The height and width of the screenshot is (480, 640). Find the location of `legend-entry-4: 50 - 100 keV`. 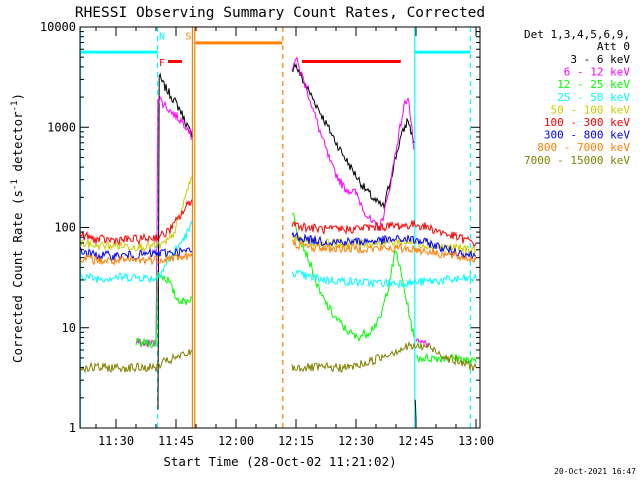

legend-entry-4: 50 - 100 keV is located at coordinates (591, 109).